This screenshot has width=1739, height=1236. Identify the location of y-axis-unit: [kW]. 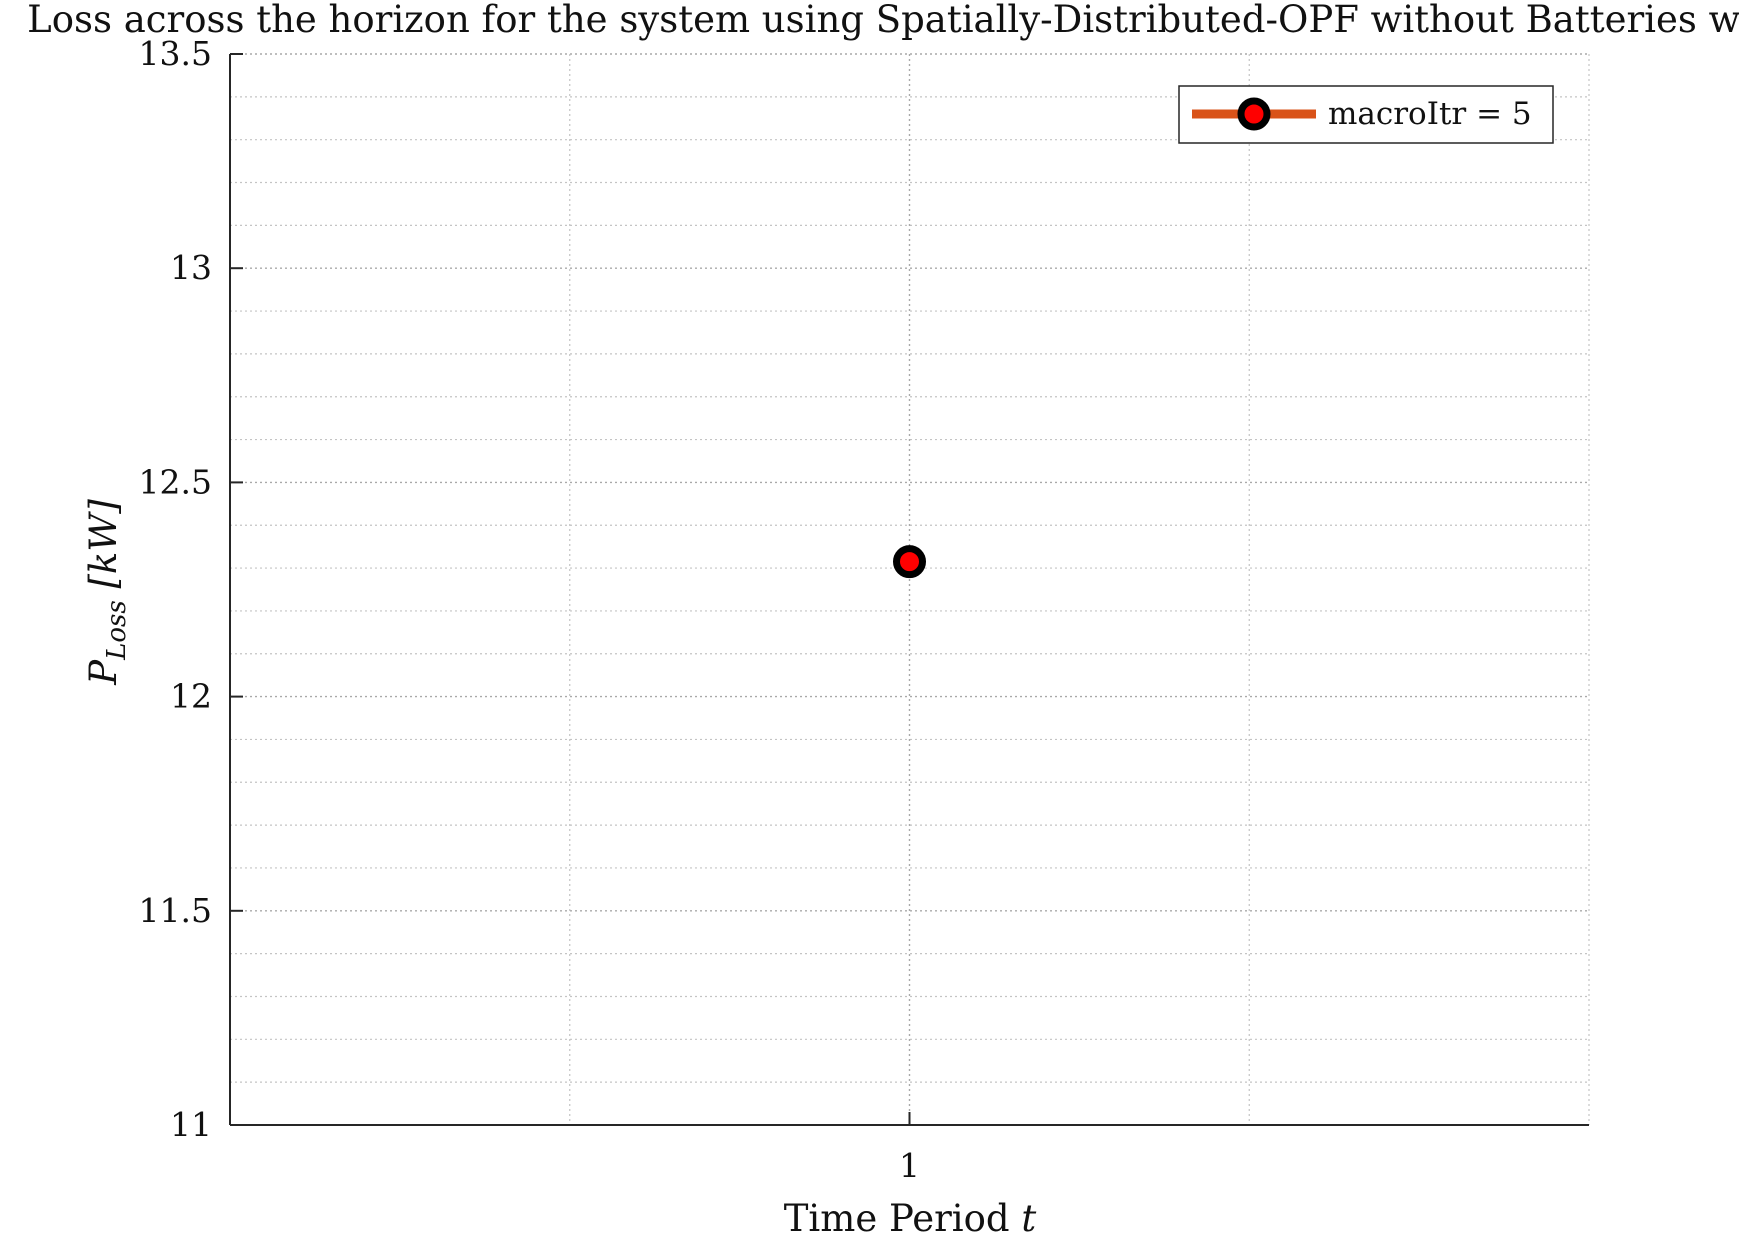
(103, 544).